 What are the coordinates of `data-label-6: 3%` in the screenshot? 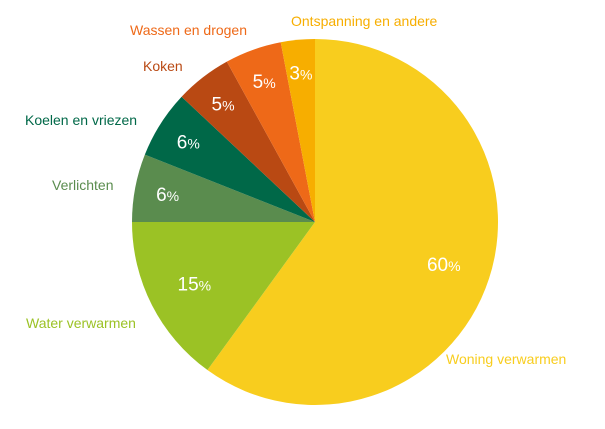 It's located at (300, 74).